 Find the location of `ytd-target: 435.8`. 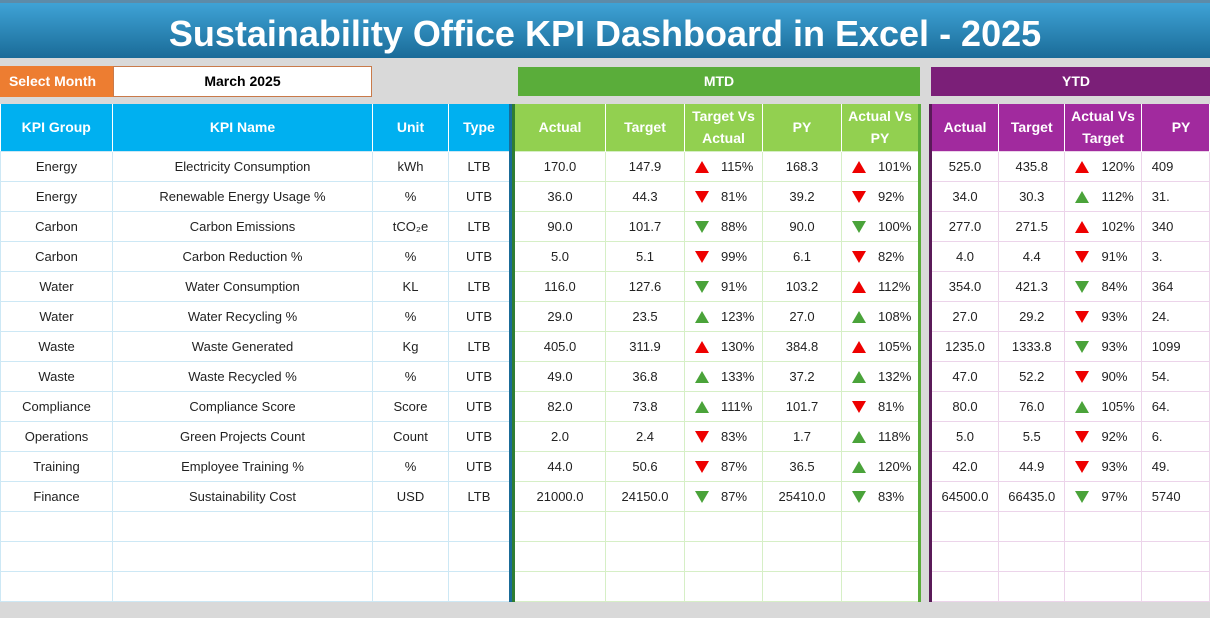

ytd-target: 435.8 is located at coordinates (1032, 166).